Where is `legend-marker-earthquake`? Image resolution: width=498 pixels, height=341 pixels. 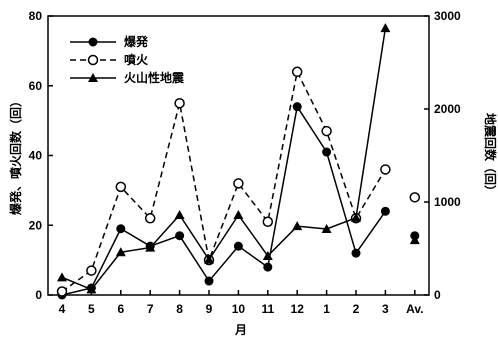 legend-marker-earthquake is located at coordinates (93, 77).